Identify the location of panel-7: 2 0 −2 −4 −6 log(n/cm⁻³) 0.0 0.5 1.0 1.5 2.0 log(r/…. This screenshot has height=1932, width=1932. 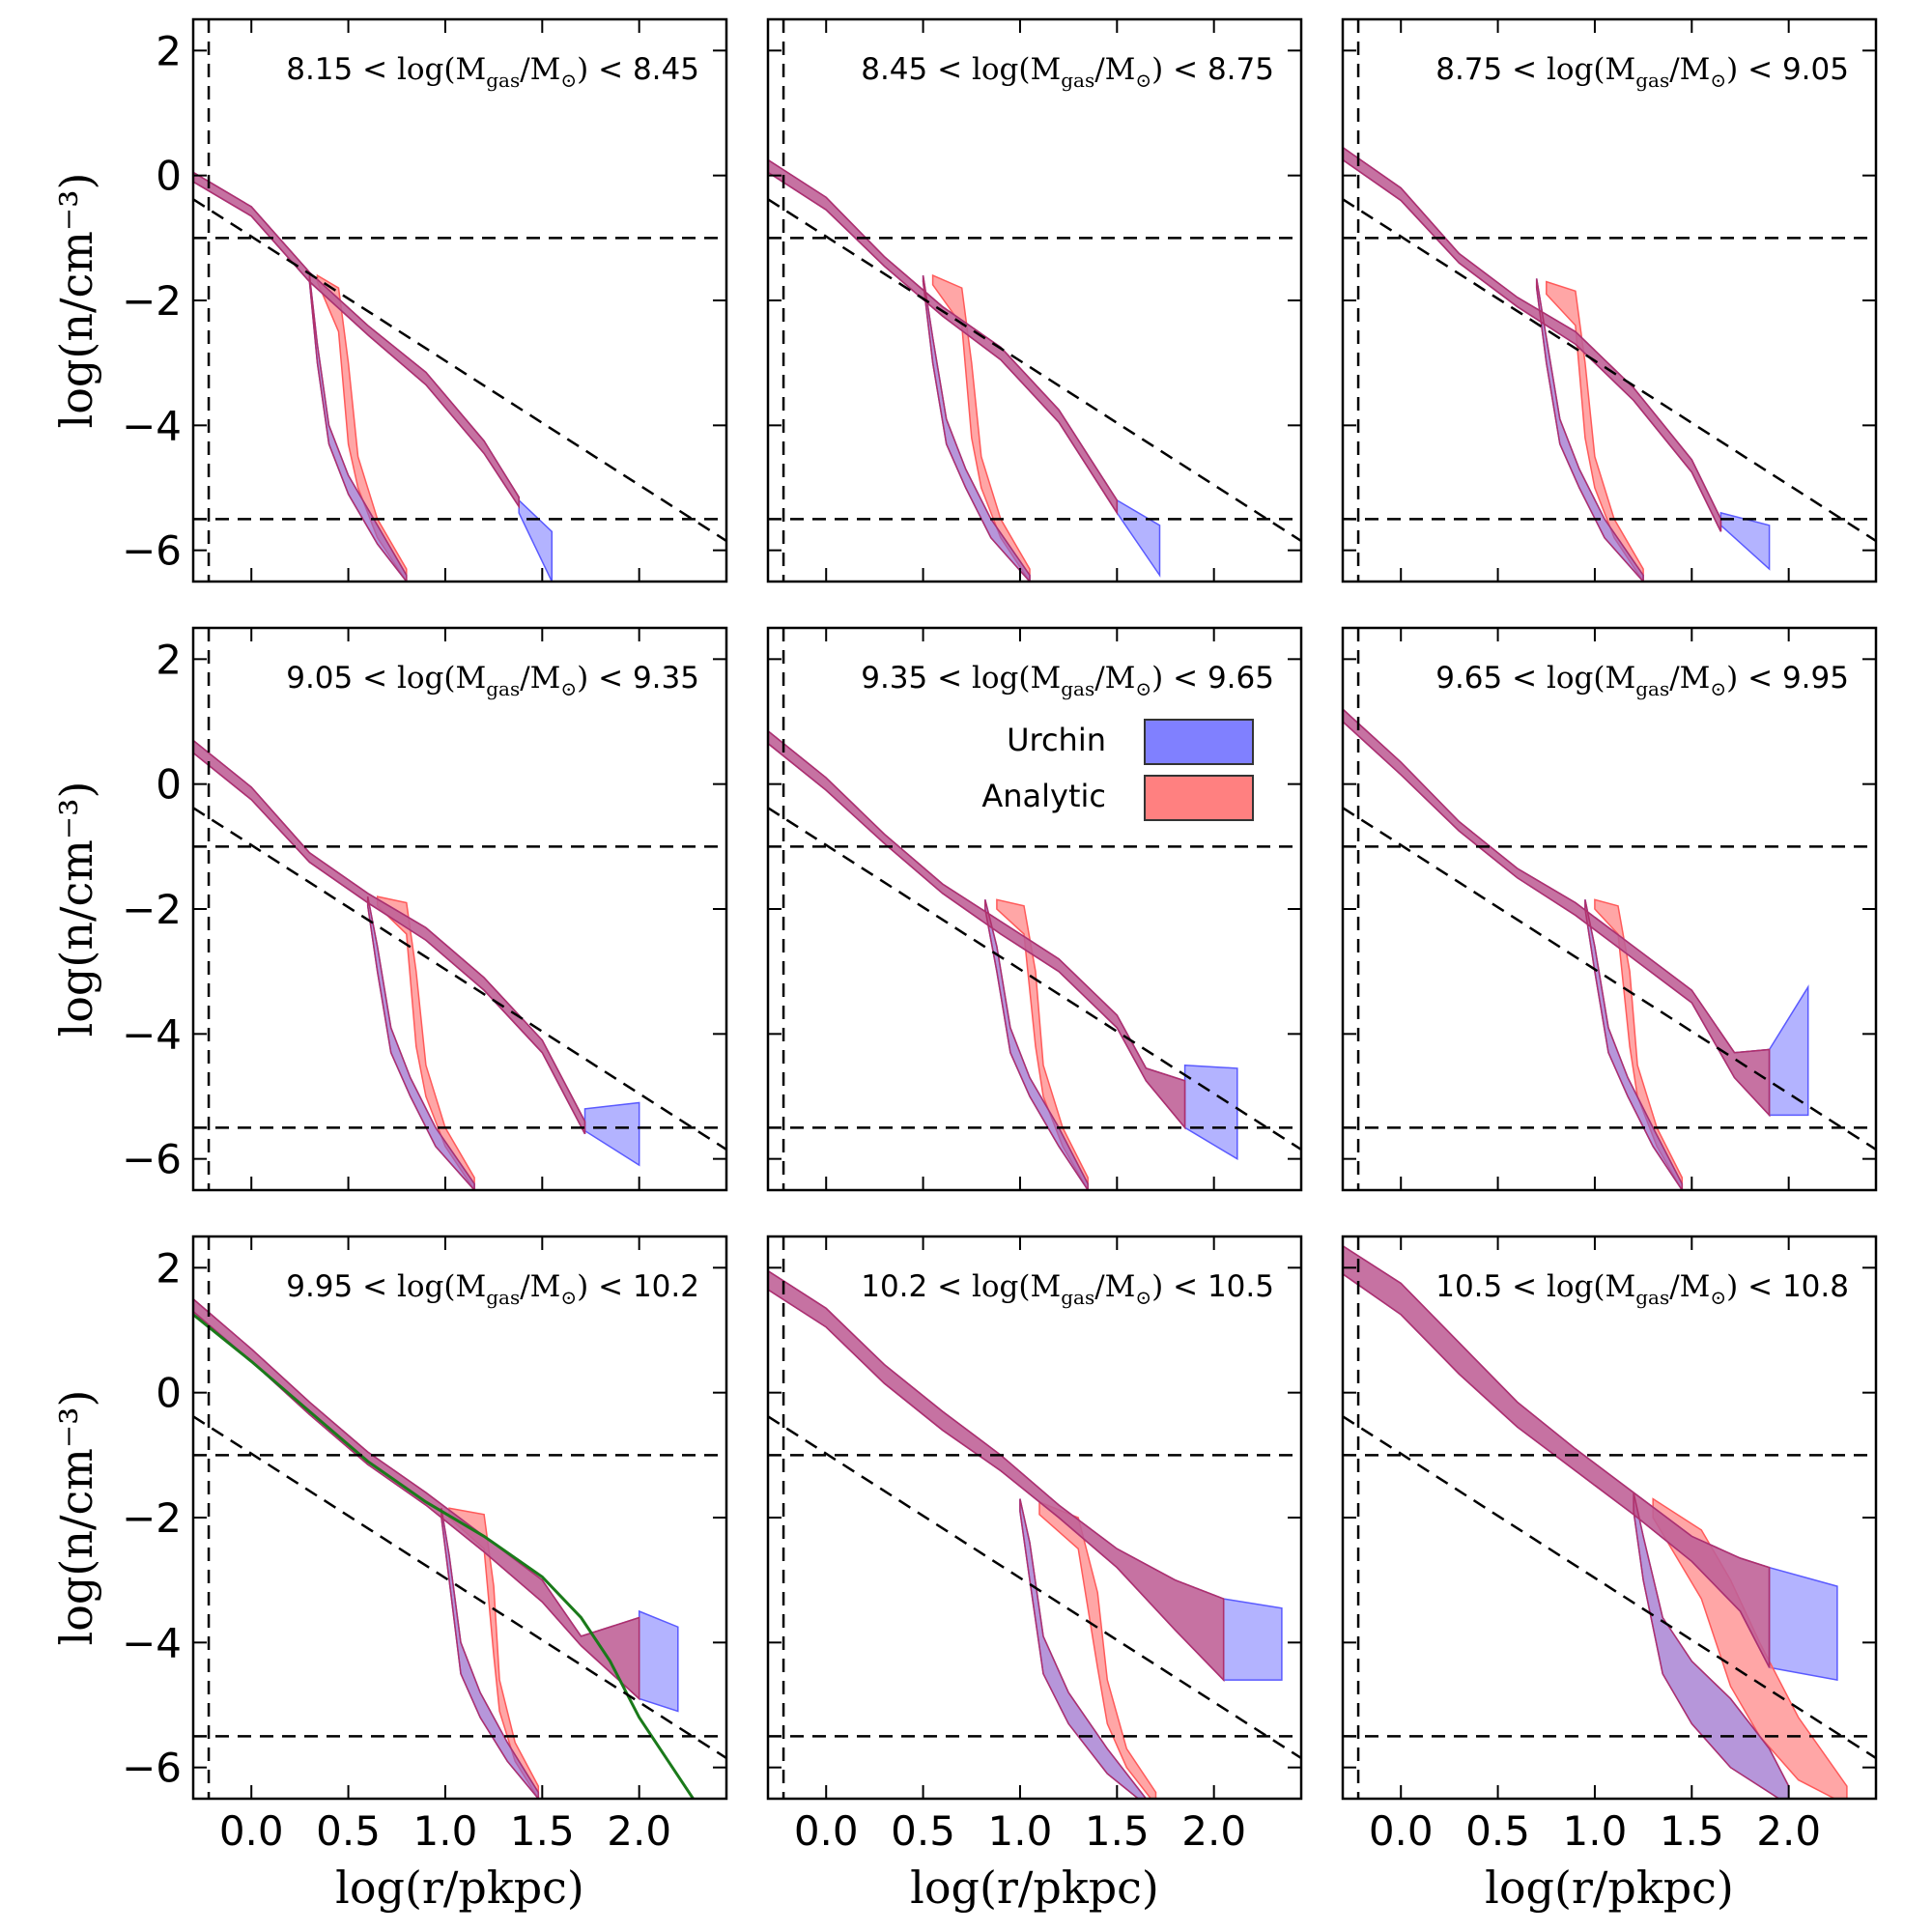
(389, 1574).